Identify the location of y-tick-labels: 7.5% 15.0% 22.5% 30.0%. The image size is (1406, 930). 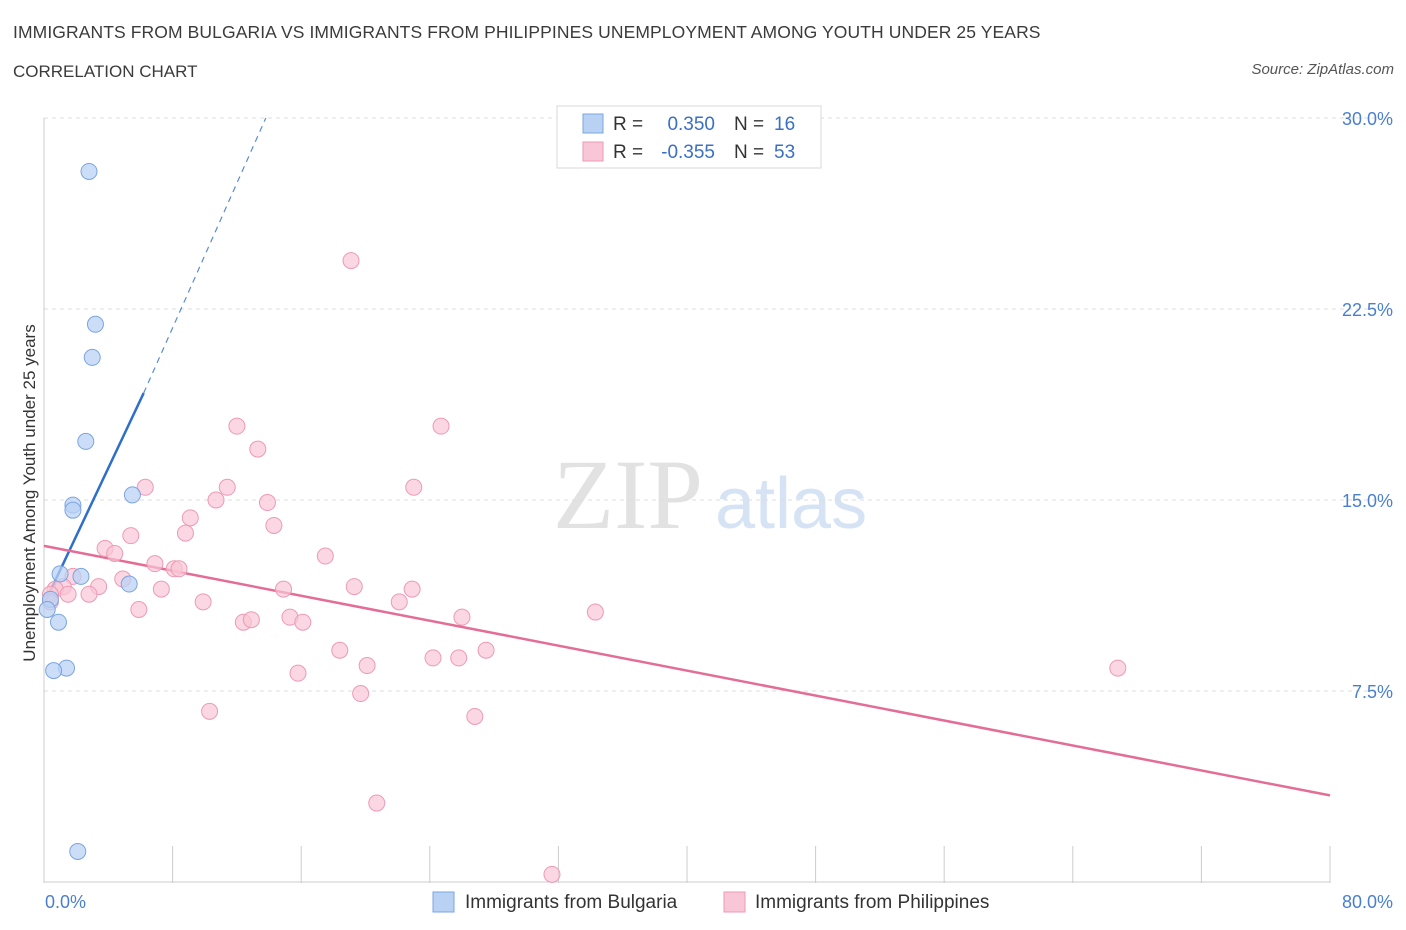
(1367, 405).